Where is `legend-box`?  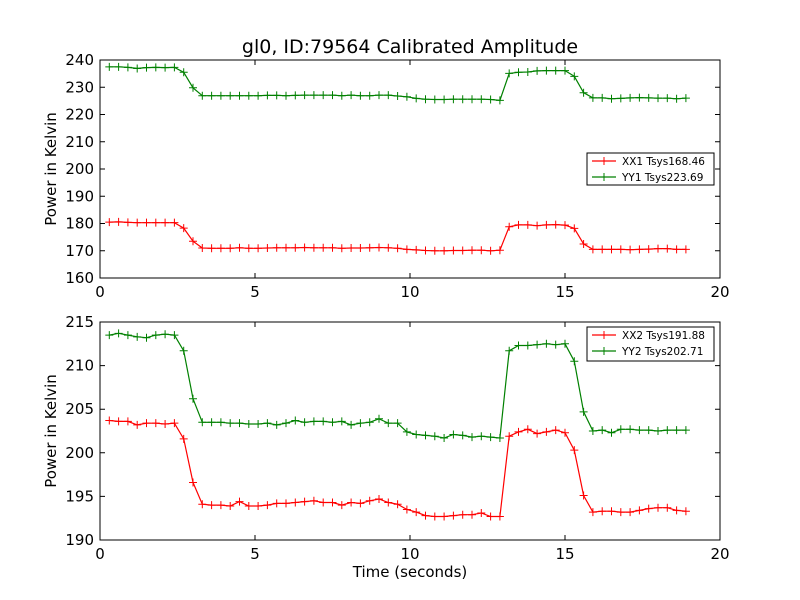
legend-box is located at coordinates (650, 169).